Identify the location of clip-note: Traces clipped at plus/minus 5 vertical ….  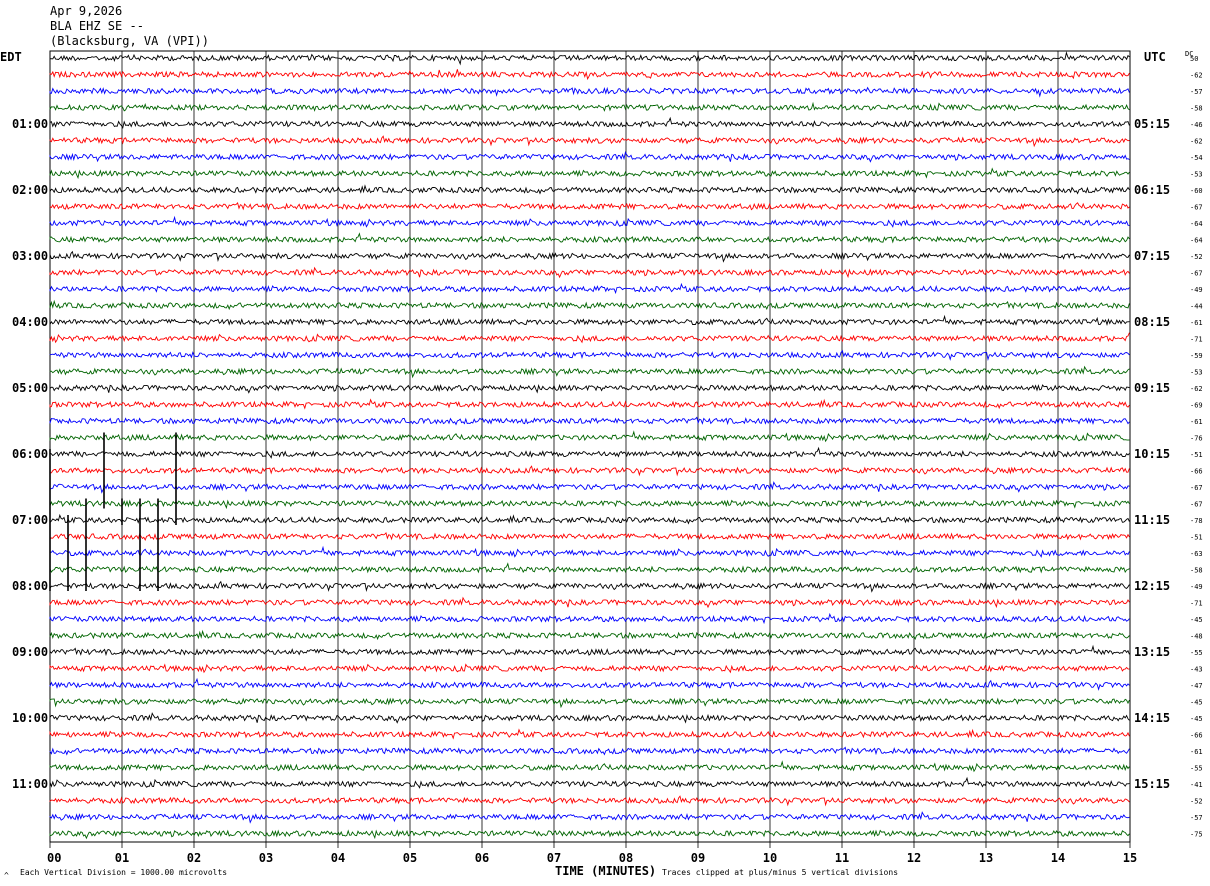
(780, 872).